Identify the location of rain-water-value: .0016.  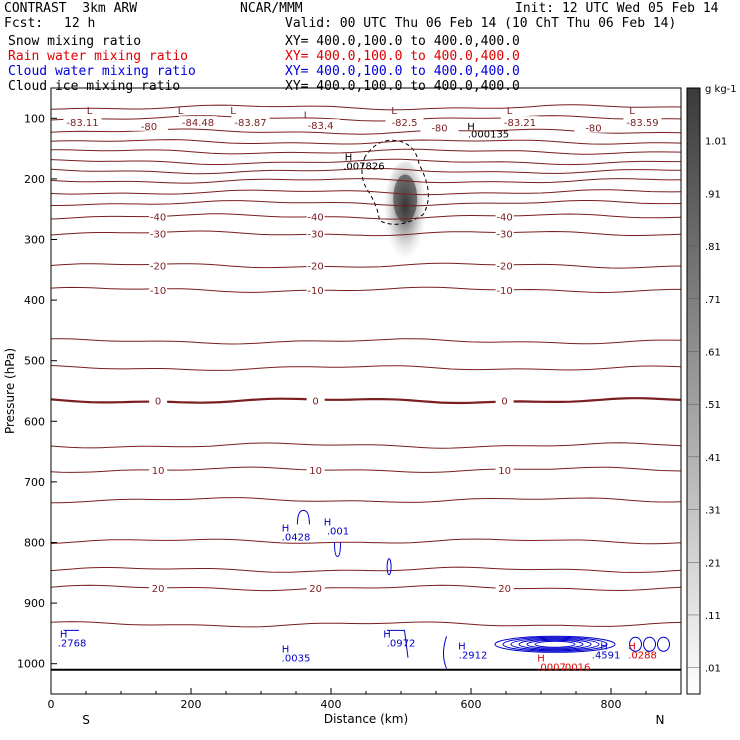
(576, 668).